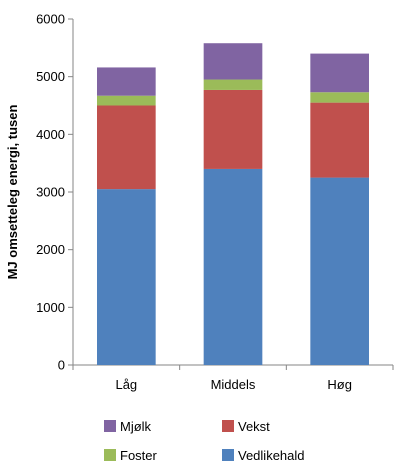  I want to click on y-tick-label: 3000, so click(50, 192).